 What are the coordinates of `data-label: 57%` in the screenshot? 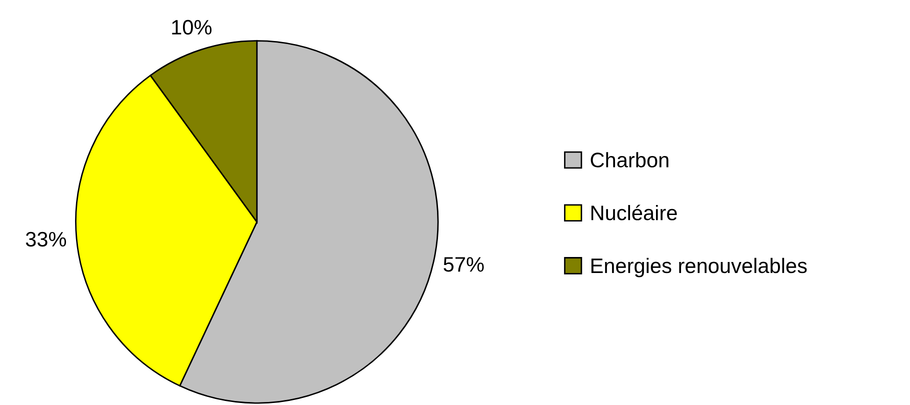 It's located at (464, 264).